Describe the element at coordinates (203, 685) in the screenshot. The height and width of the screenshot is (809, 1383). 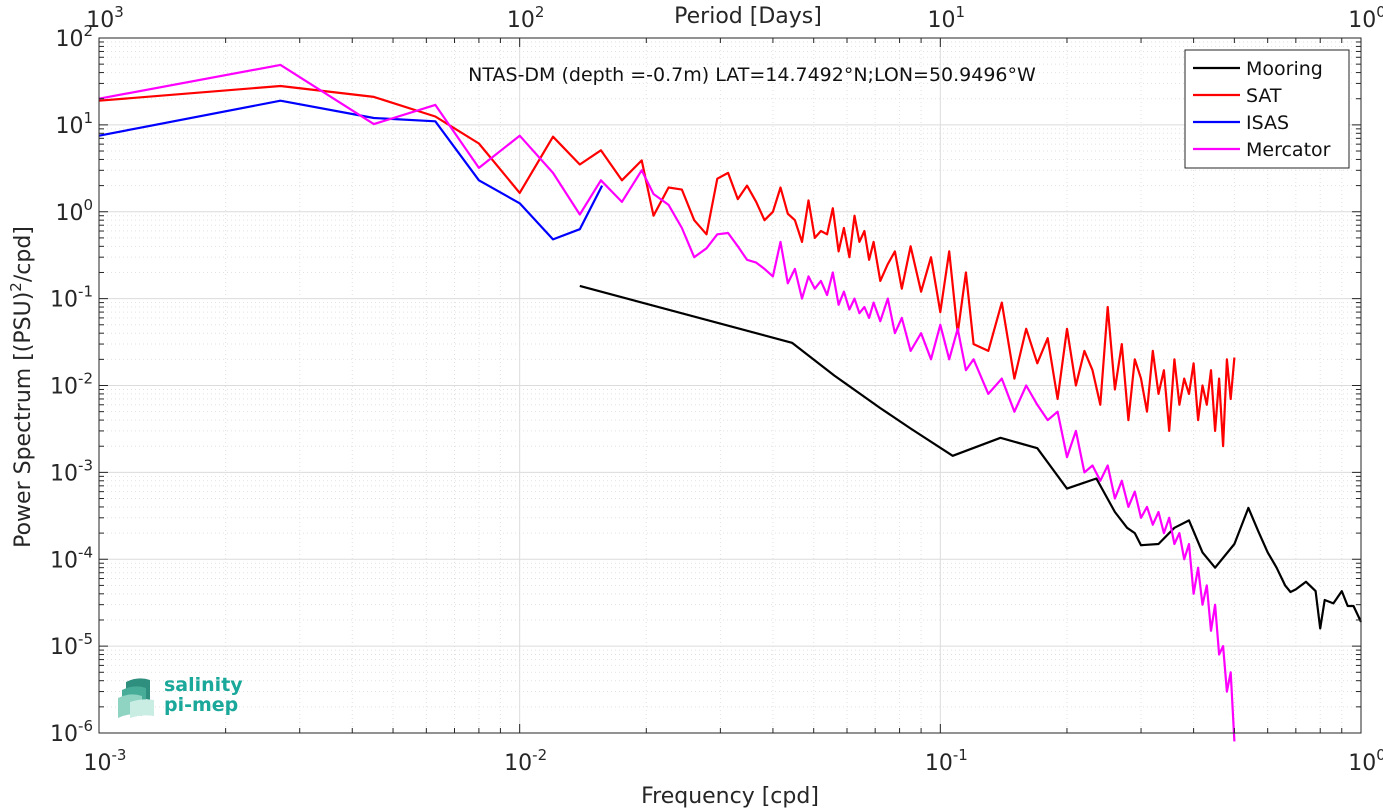
I see `logo-text-salinity: salinity` at that location.